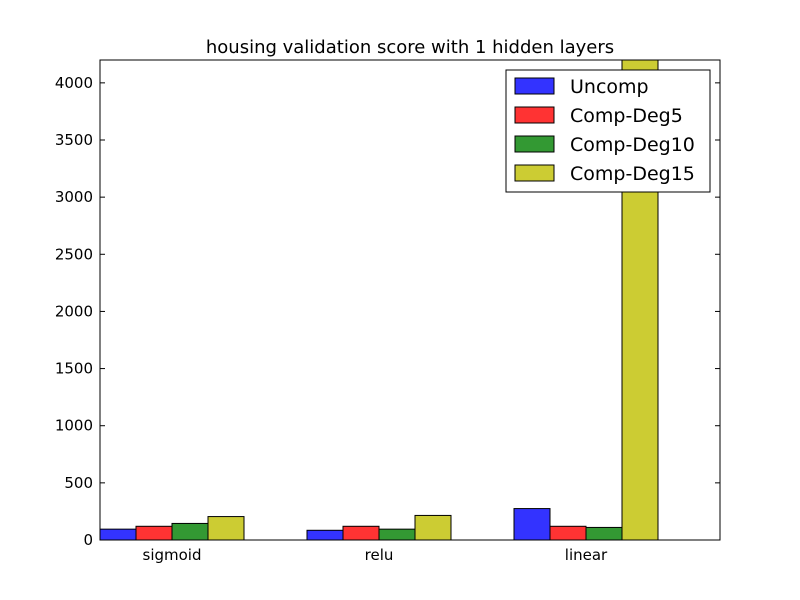 This screenshot has width=800, height=600. What do you see at coordinates (226, 528) in the screenshot?
I see `bar-sigmoid-comp-deg15` at bounding box center [226, 528].